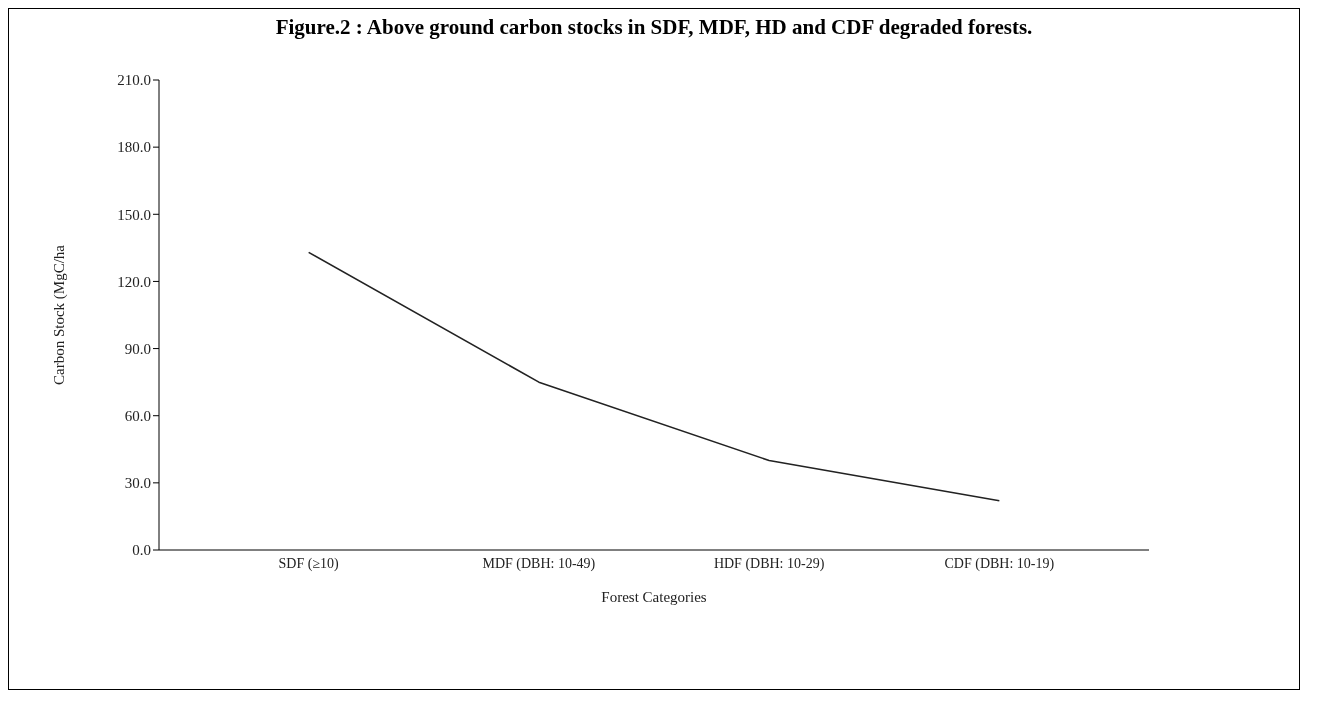 The width and height of the screenshot is (1317, 704). Describe the element at coordinates (134, 80) in the screenshot. I see `y-tick-label: 210.0` at that location.